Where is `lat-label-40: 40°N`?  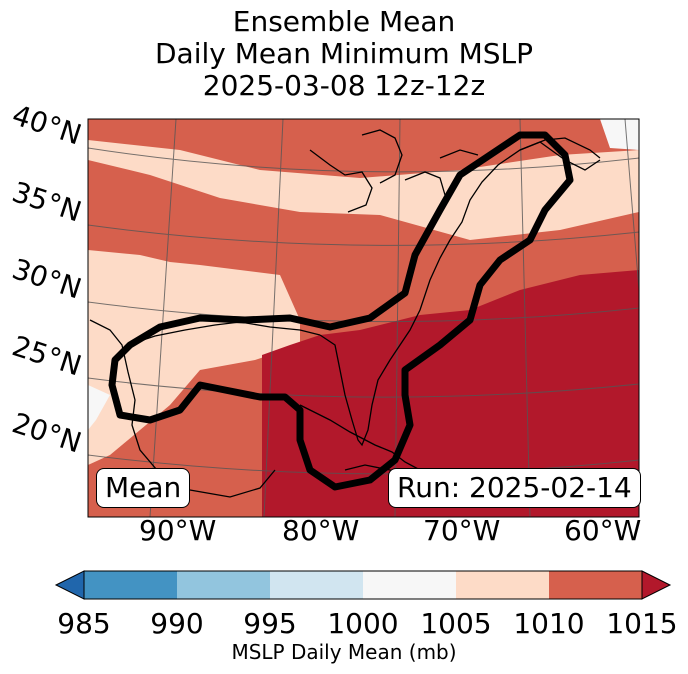 lat-label-40: 40°N is located at coordinates (46, 124).